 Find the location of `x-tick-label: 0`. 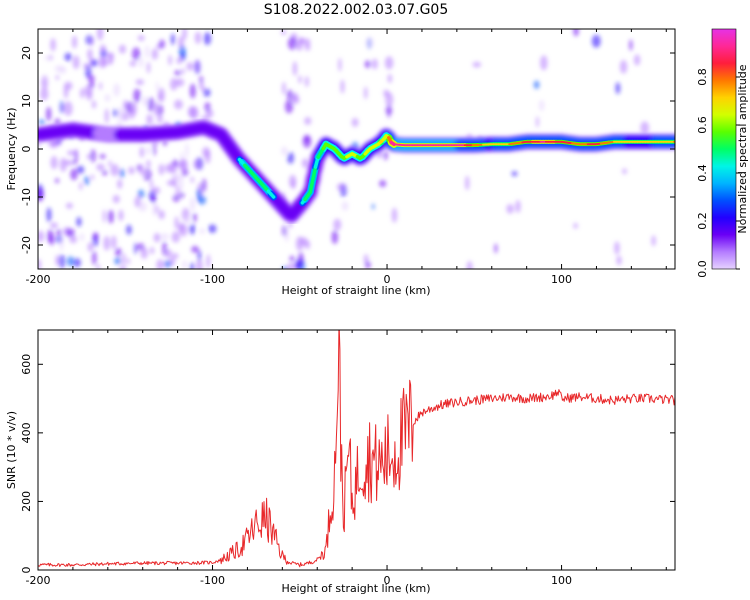

x-tick-label: 0 is located at coordinates (387, 279).